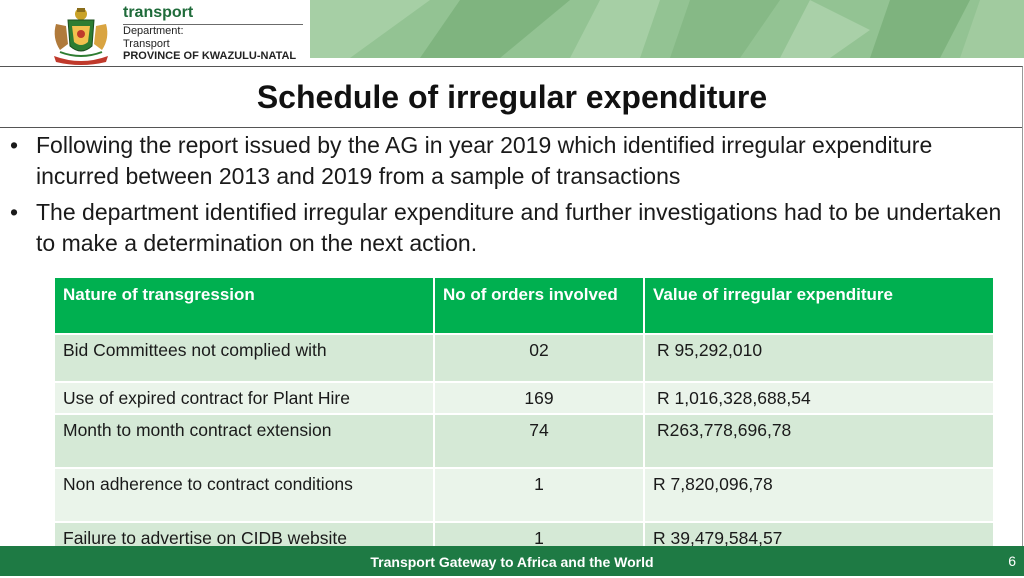 This screenshot has width=1024, height=578. I want to click on table-cell-value: R263,778,696,78, so click(819, 441).